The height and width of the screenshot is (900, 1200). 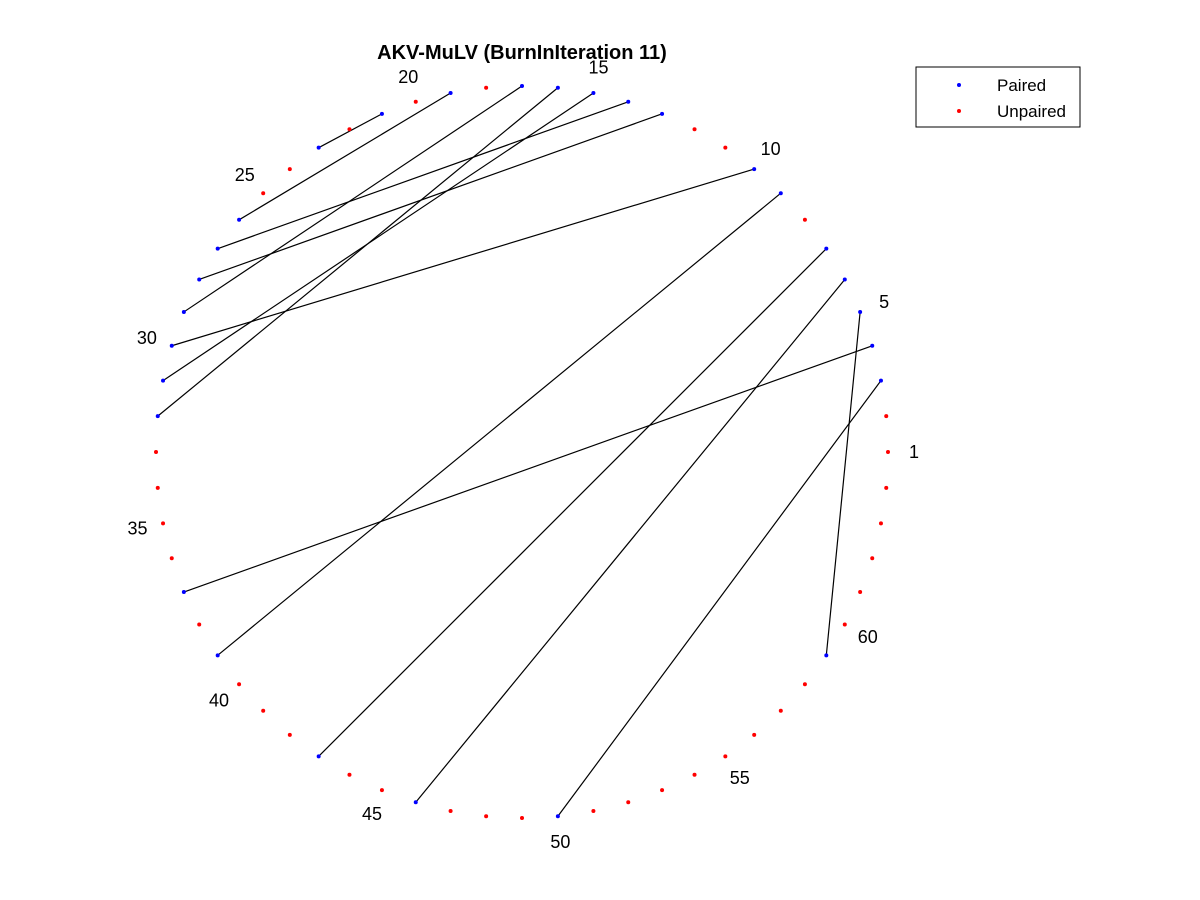 What do you see at coordinates (372, 814) in the screenshot?
I see `position-label: 45` at bounding box center [372, 814].